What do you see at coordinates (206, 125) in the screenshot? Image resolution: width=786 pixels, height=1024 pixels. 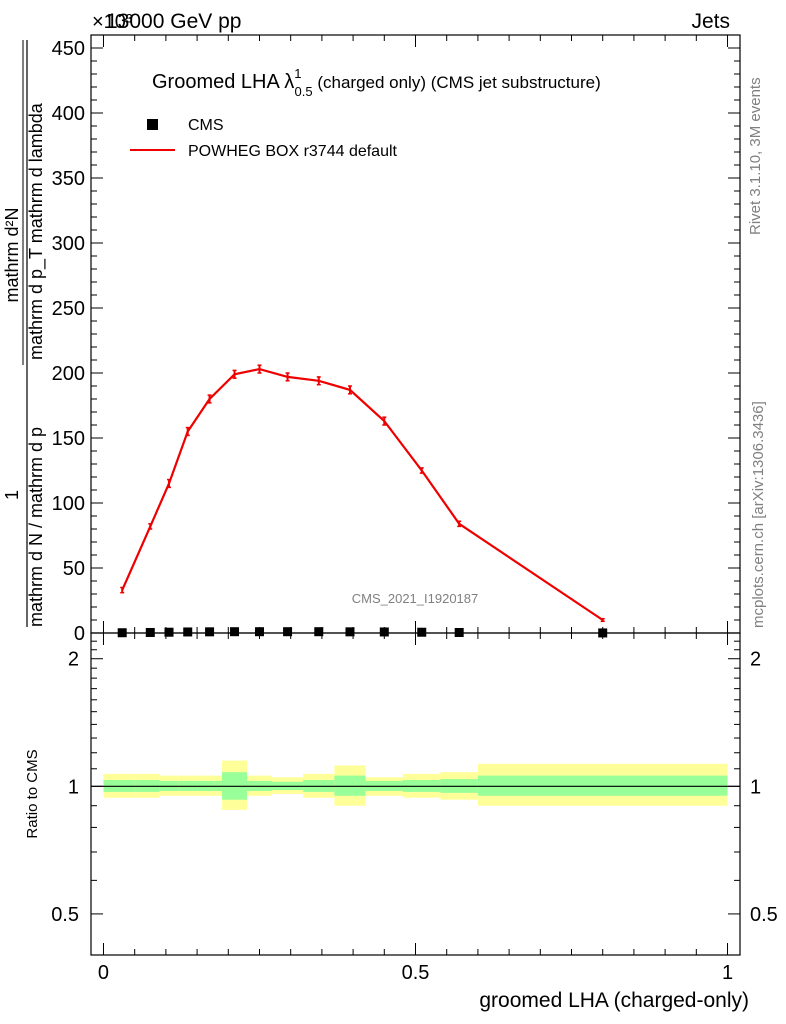 I see `legend-cms-label: CMS` at bounding box center [206, 125].